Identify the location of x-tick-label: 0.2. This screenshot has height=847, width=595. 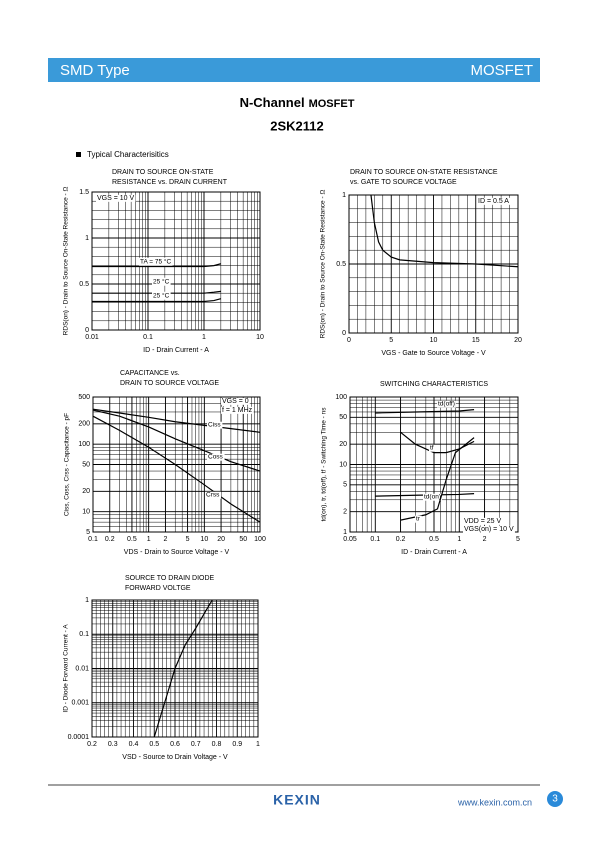
(401, 539).